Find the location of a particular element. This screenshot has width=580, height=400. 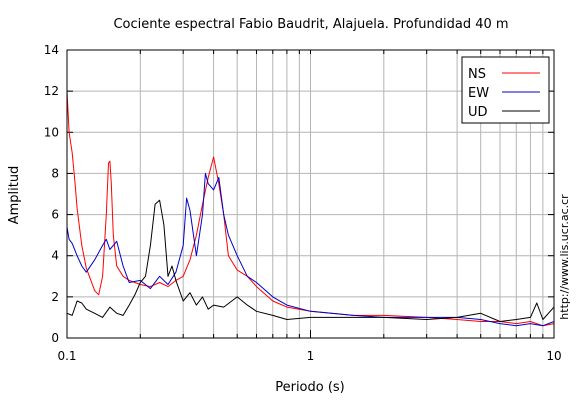

y-tick-label: 2 is located at coordinates (55, 297).